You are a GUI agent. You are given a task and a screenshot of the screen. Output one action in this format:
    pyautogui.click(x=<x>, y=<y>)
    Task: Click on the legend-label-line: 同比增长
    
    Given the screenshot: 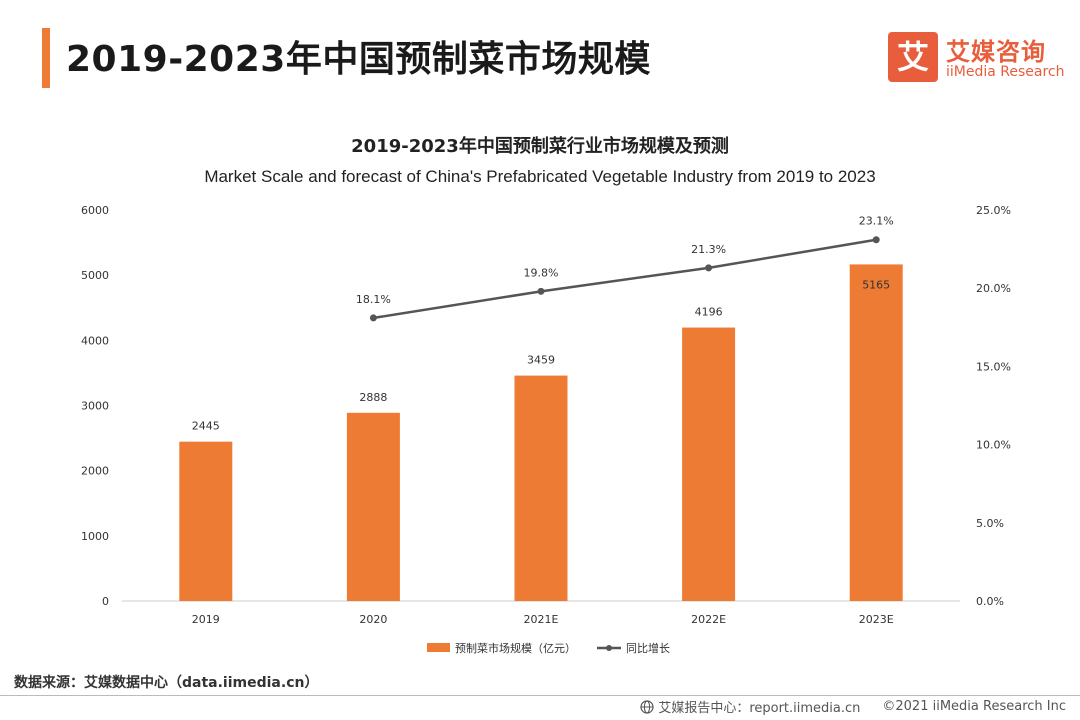 What is the action you would take?
    pyautogui.click(x=648, y=648)
    